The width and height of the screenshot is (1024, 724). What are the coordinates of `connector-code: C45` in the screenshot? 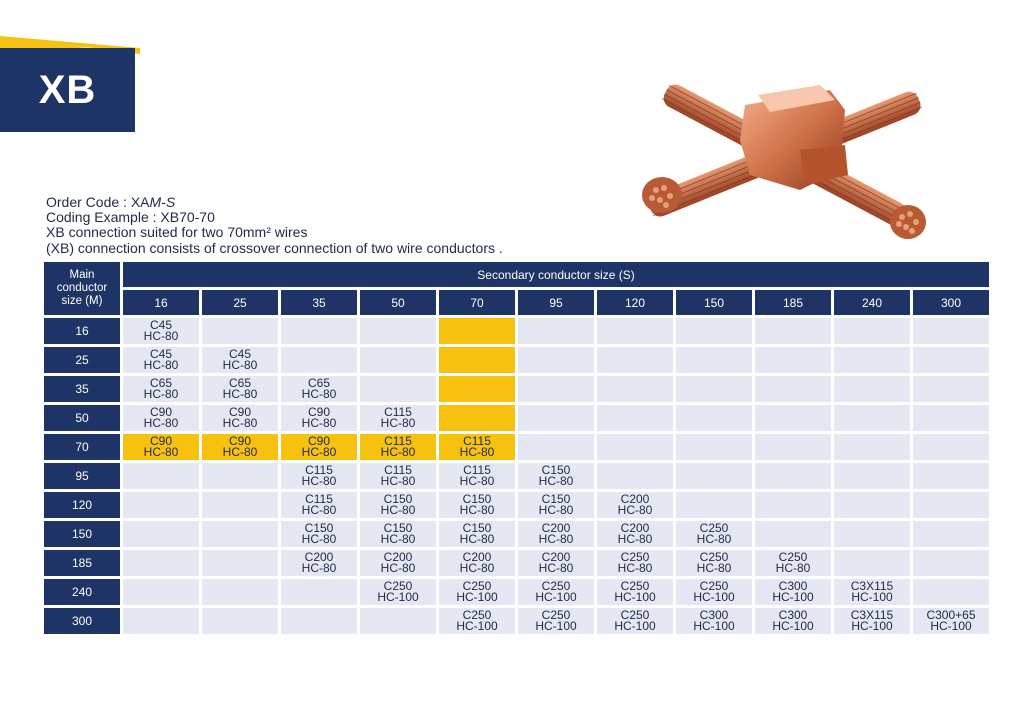 It's located at (160, 324).